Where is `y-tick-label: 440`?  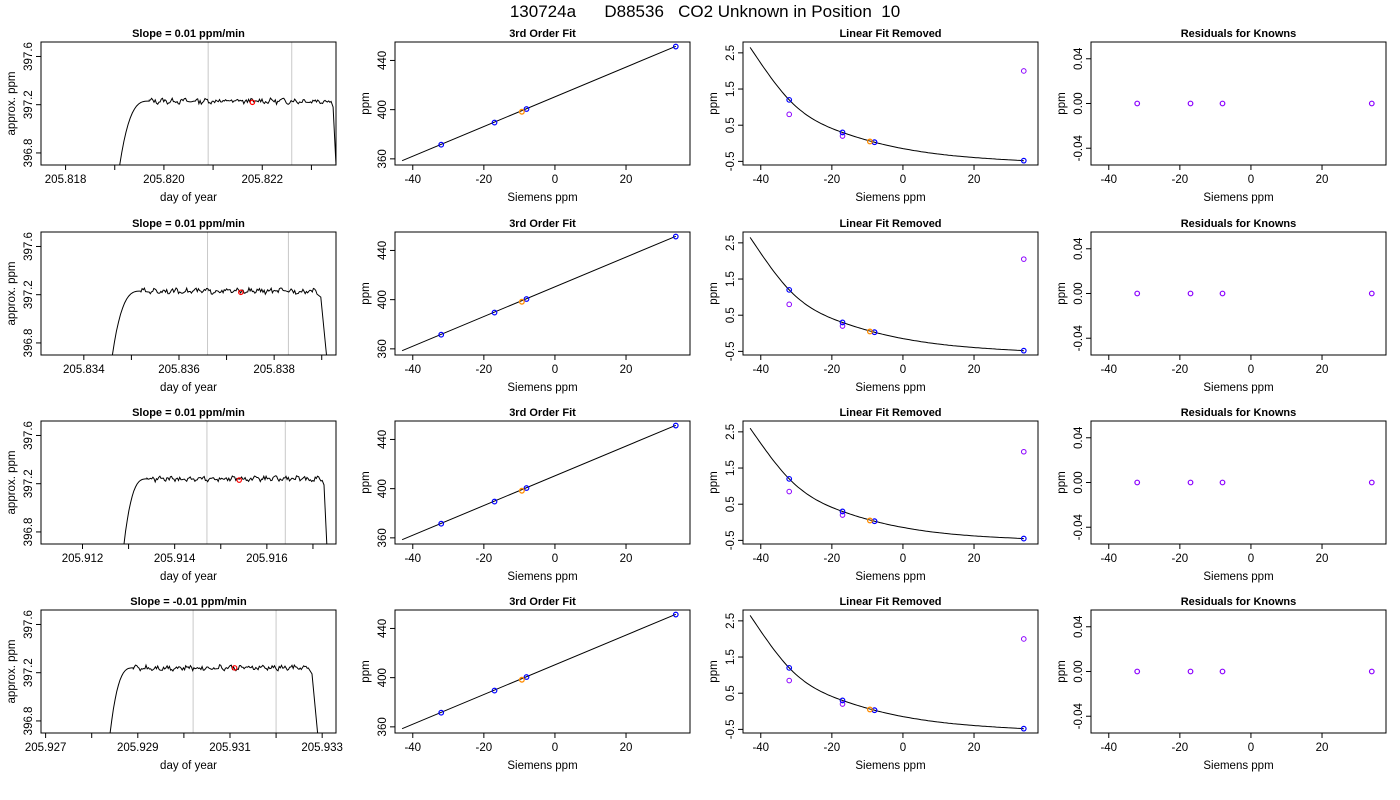
y-tick-label: 440 is located at coordinates (383, 439).